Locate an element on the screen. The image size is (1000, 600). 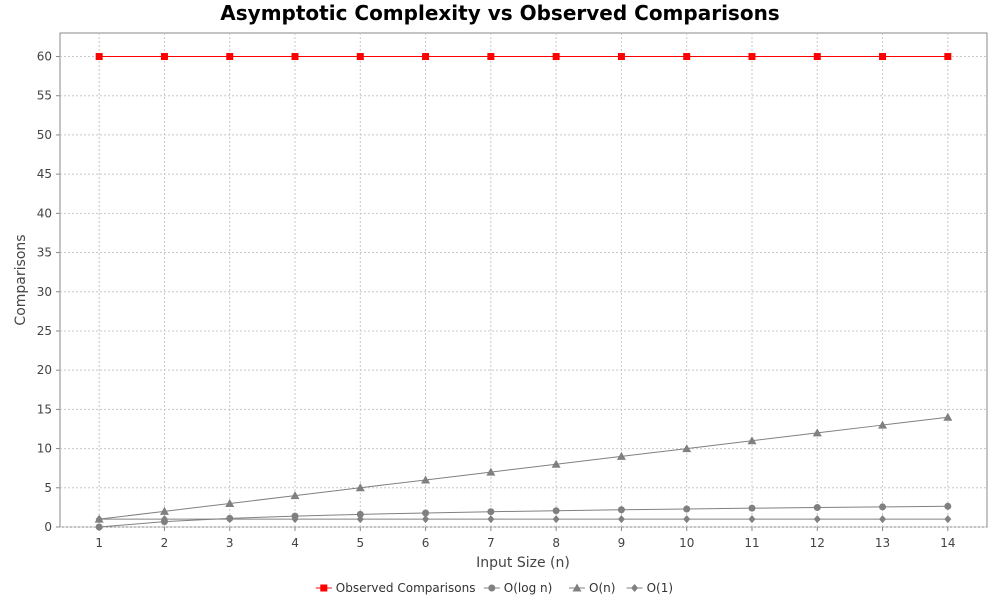
x-axis-label: Input Size (n) is located at coordinates (523, 563).